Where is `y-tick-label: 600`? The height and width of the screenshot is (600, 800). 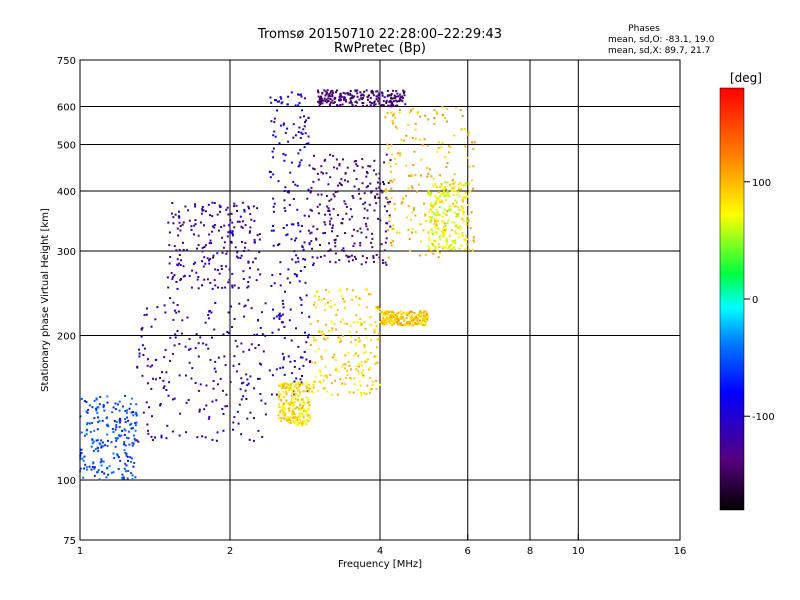 y-tick-label: 600 is located at coordinates (66, 108).